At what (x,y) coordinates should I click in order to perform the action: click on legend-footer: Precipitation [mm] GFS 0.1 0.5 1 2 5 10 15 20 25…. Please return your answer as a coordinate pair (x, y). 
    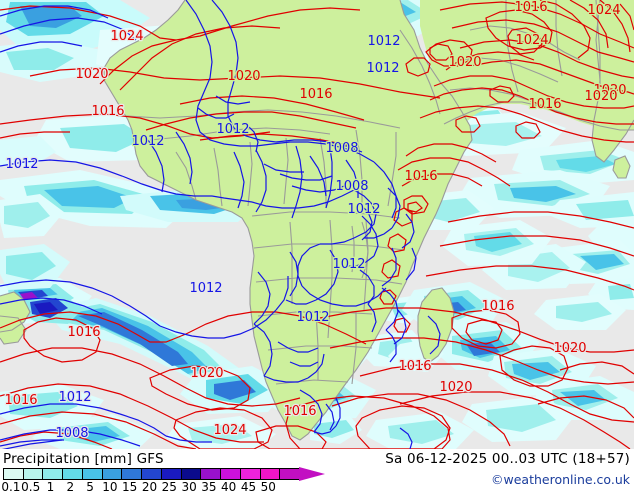
    Looking at the image, I should click on (317, 471).